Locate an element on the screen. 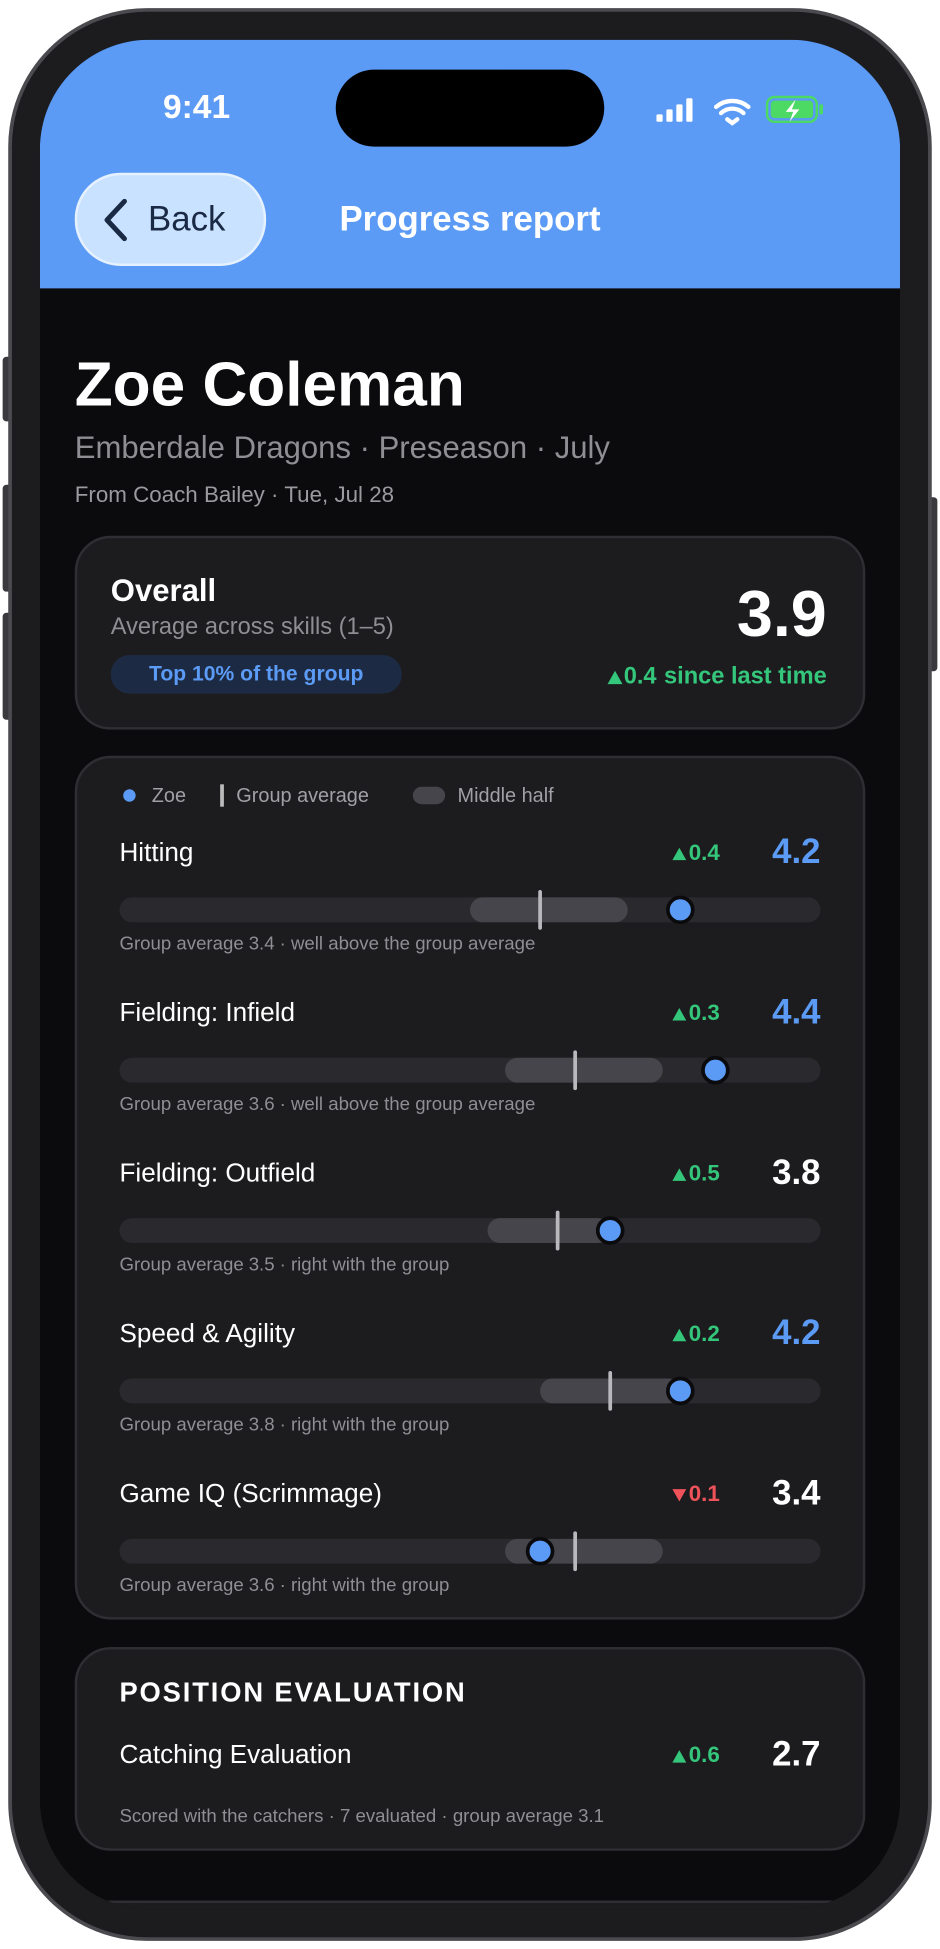  skill-name: Fielding: Outfield is located at coordinates (217, 1173).